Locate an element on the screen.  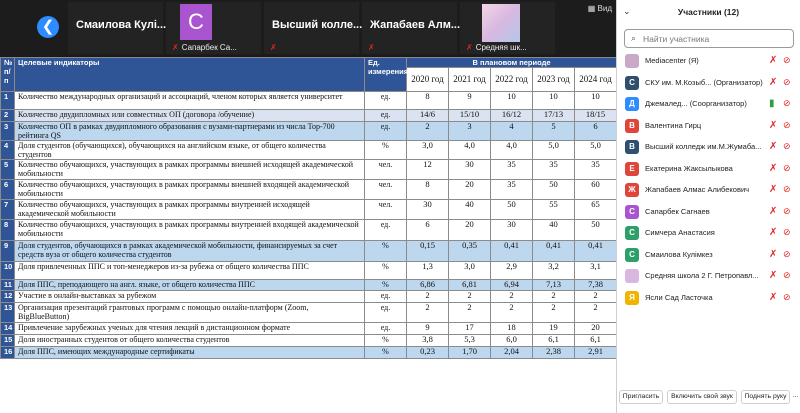
search-box: ⌕ is located at coordinates (709, 38).